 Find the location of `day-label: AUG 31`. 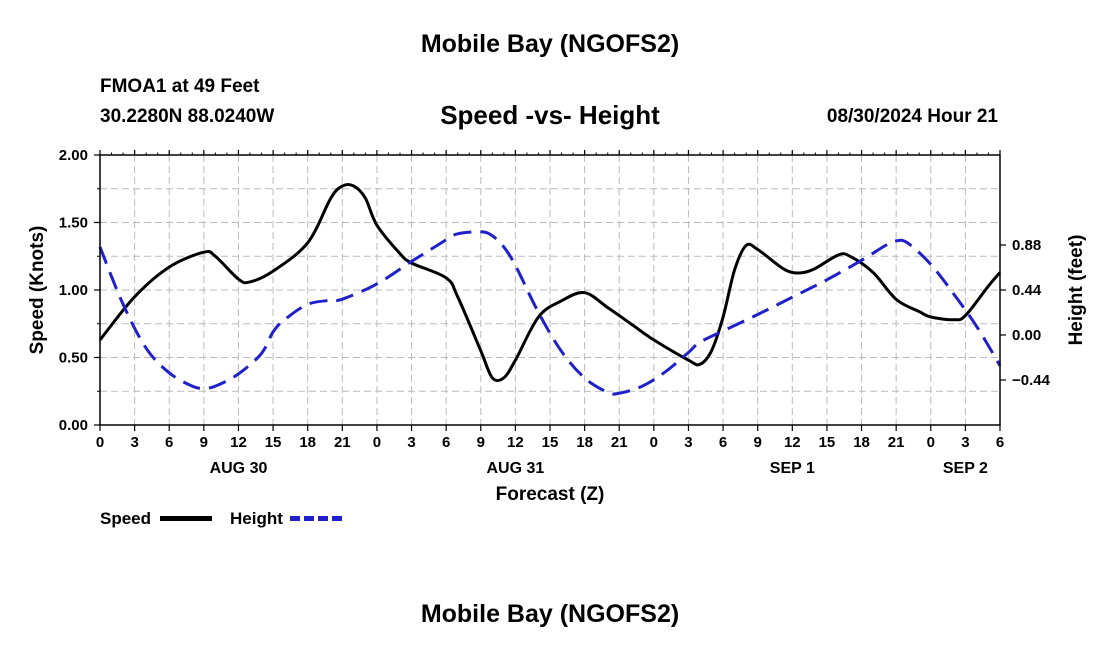

day-label: AUG 31 is located at coordinates (515, 468).